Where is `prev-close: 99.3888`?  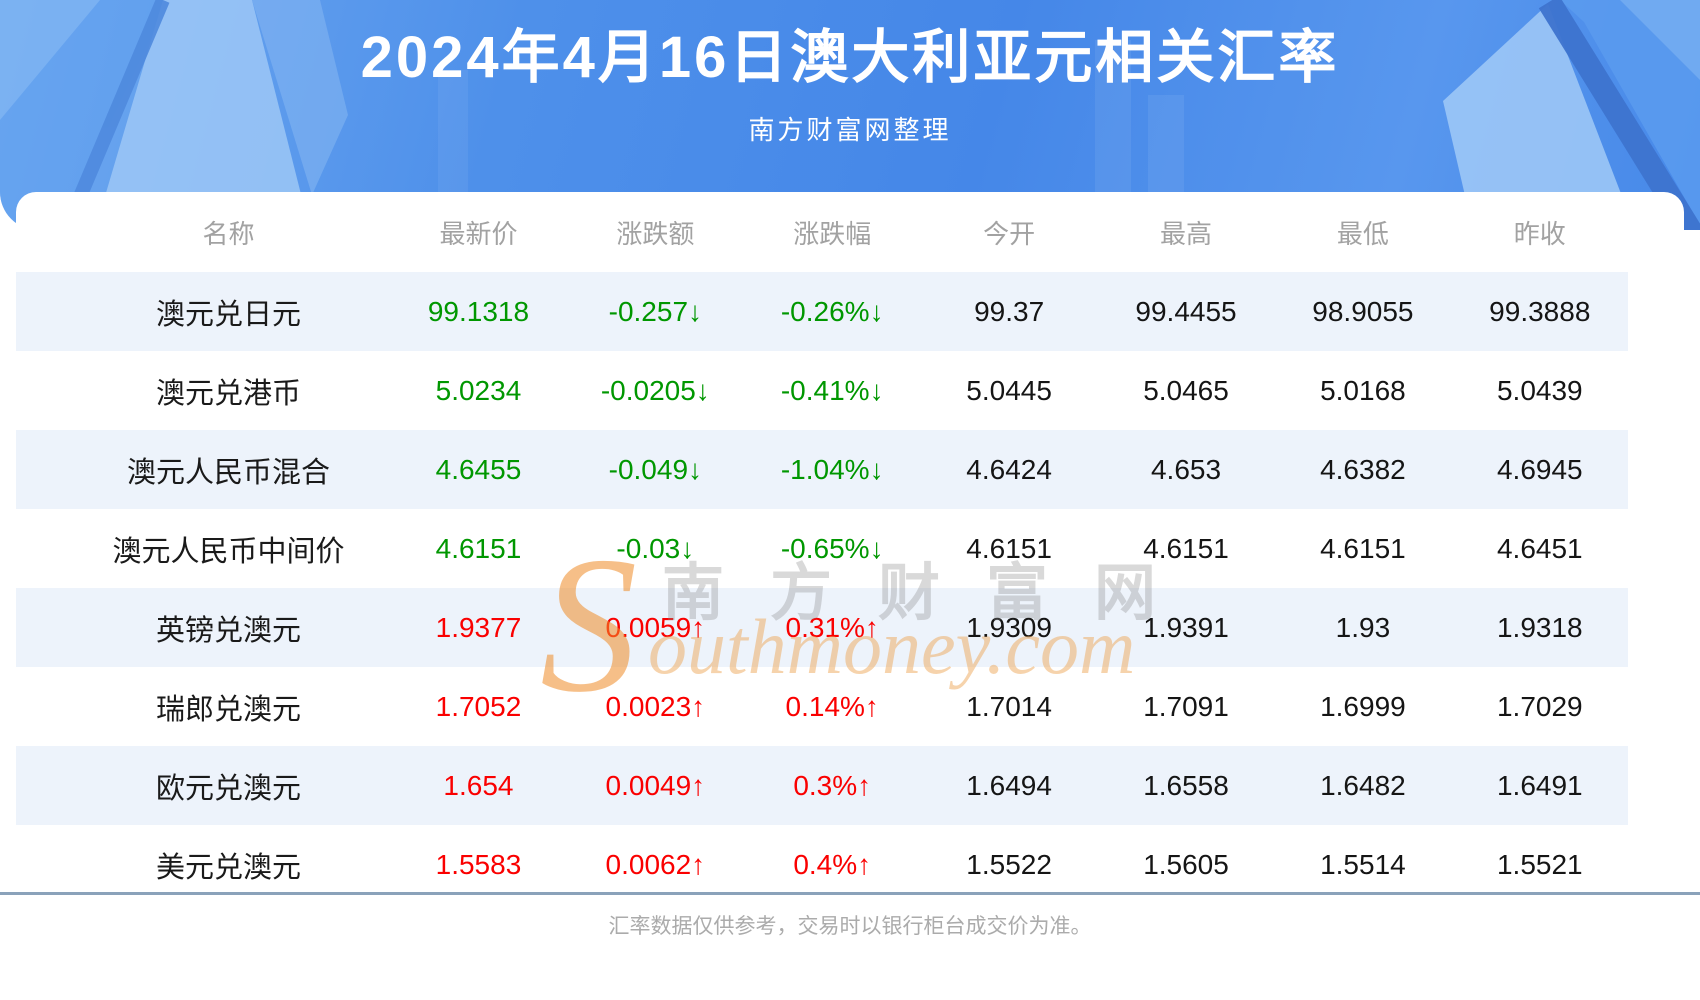 prev-close: 99.3888 is located at coordinates (1540, 311).